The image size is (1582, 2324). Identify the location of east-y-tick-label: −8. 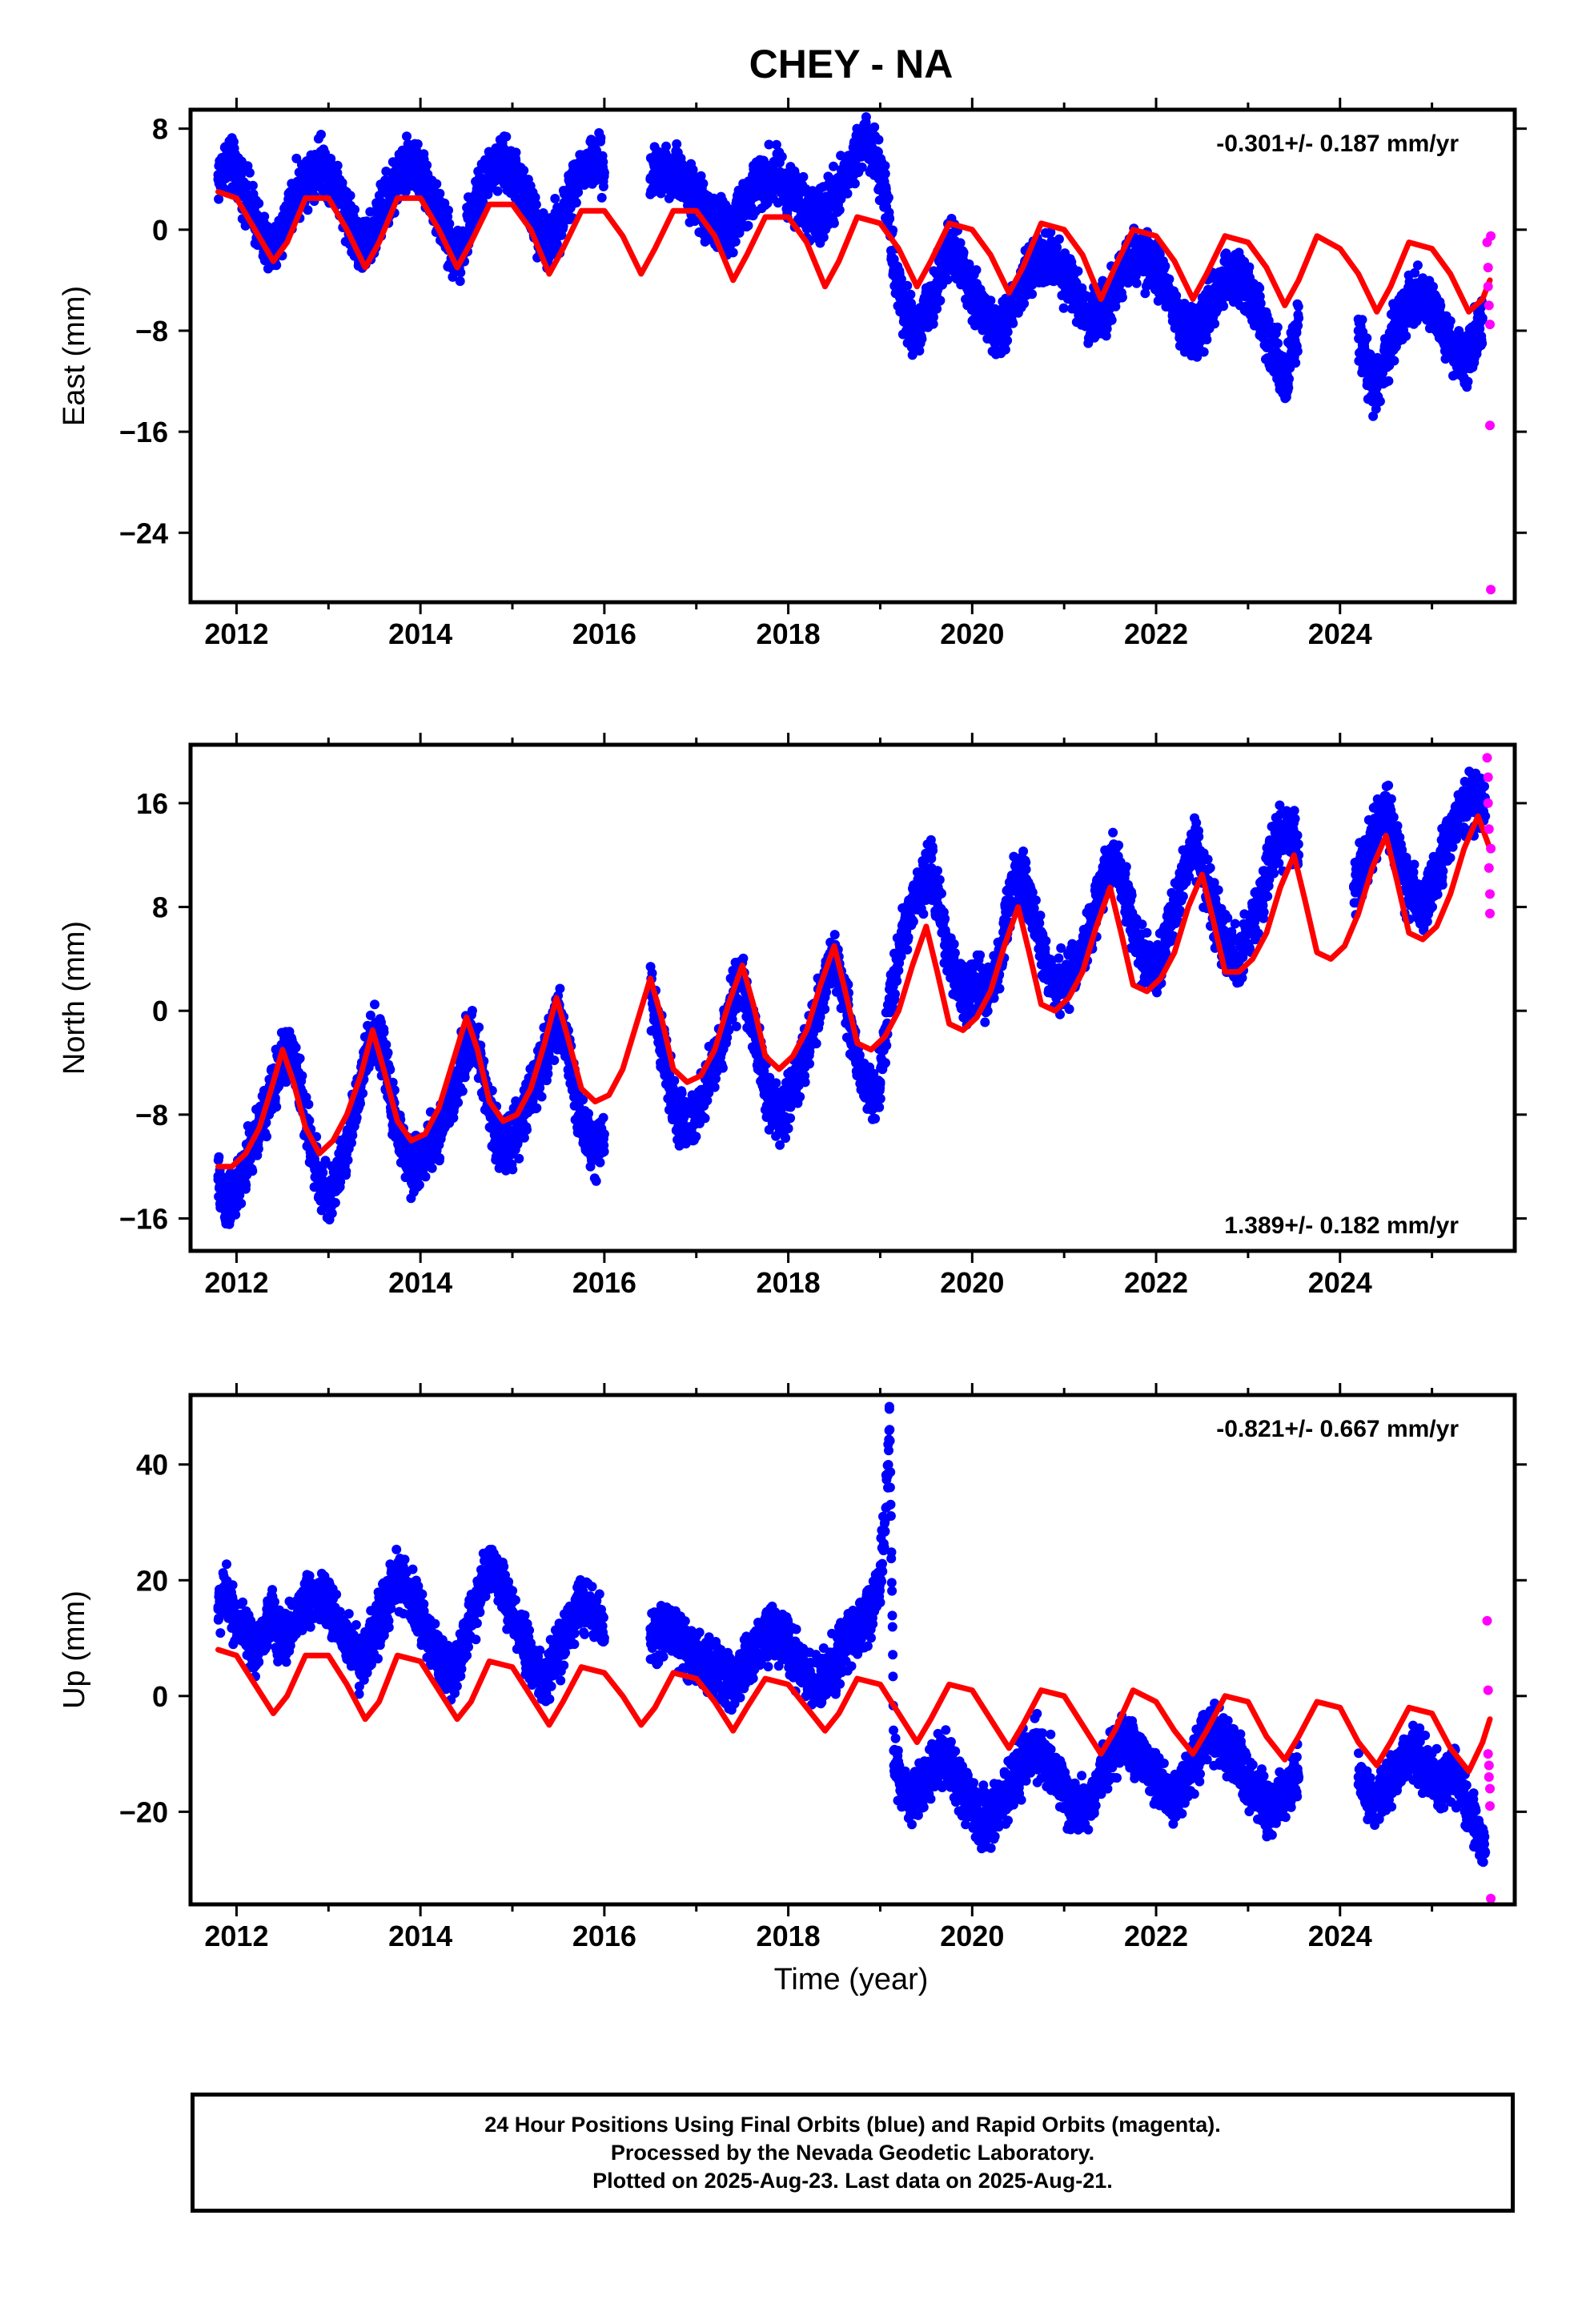
(151, 331).